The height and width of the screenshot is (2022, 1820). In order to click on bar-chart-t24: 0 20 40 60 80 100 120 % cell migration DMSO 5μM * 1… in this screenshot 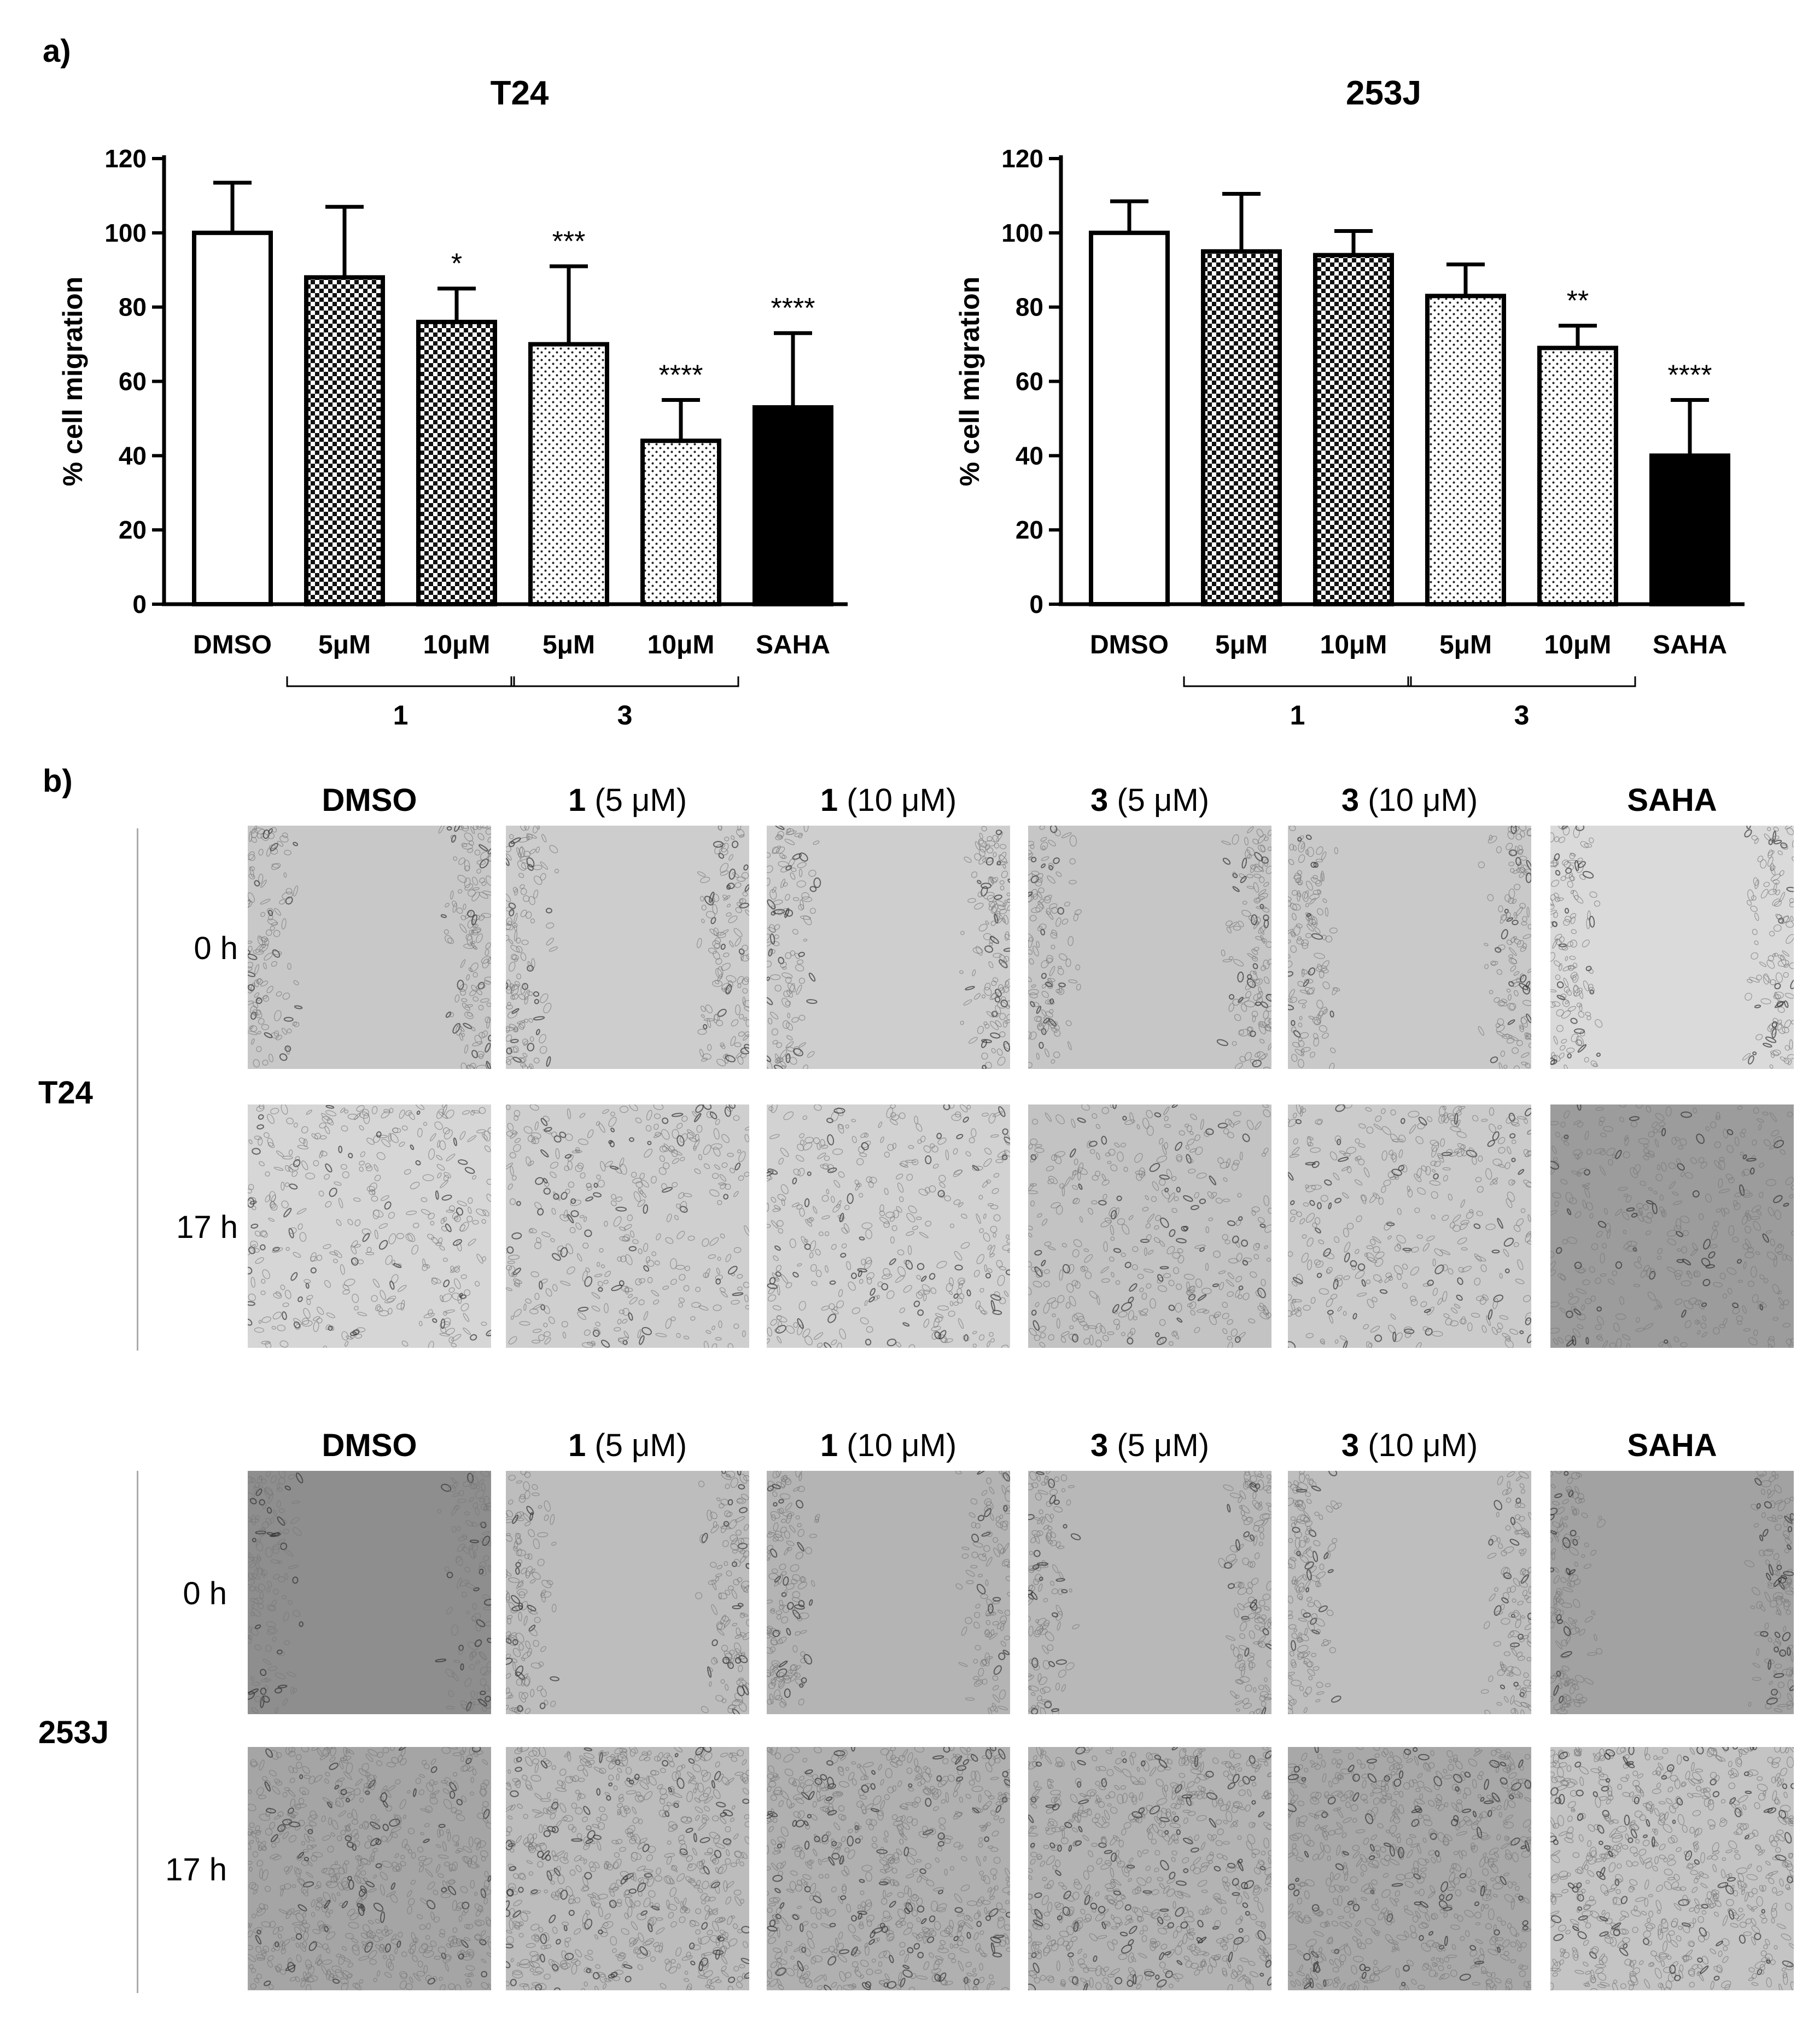, I will do `click(452, 437)`.